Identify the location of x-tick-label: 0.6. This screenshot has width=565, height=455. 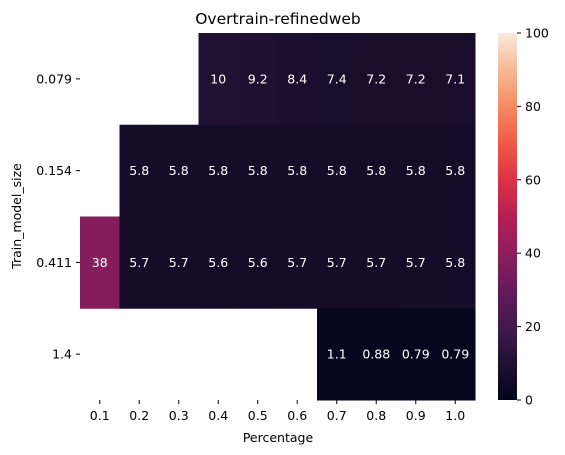
(297, 415).